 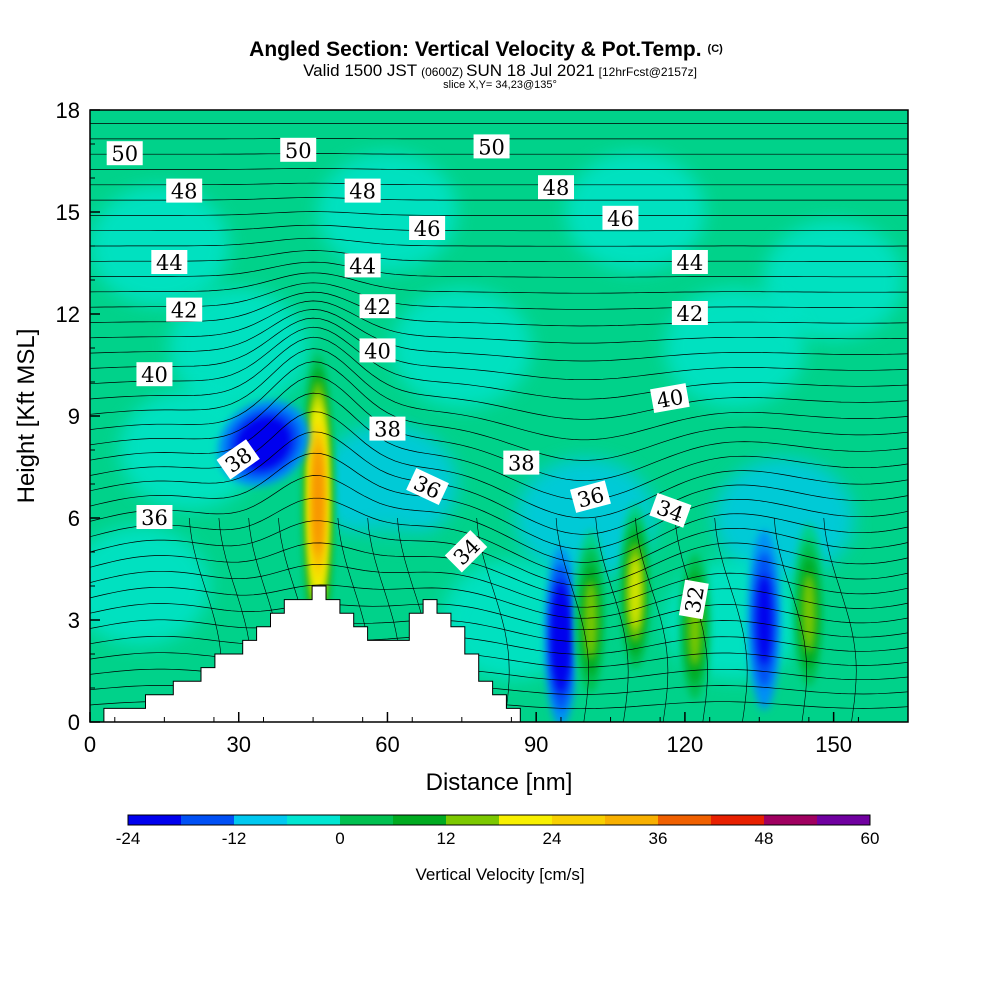 What do you see at coordinates (658, 838) in the screenshot?
I see `colorbar-tick-label: 36` at bounding box center [658, 838].